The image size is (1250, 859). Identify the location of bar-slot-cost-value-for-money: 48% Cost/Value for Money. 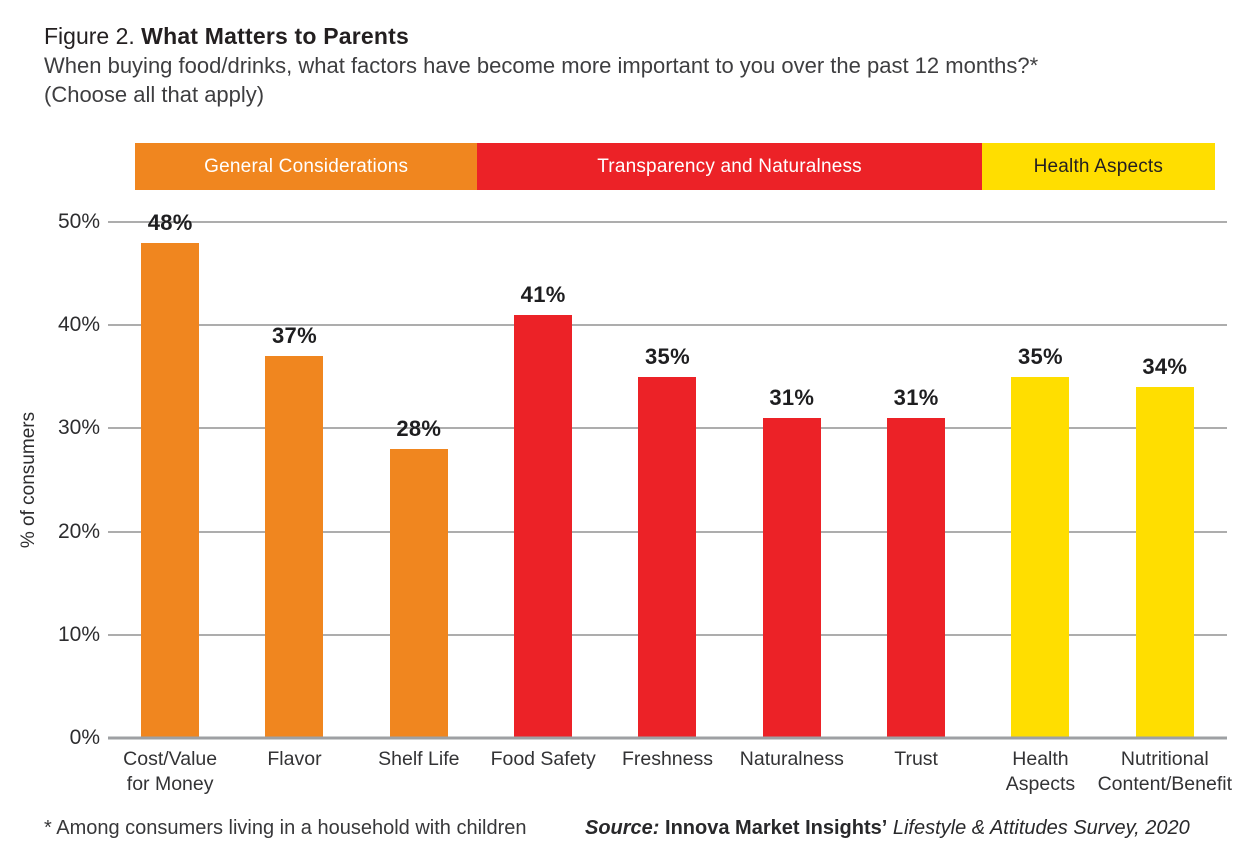
(170, 502).